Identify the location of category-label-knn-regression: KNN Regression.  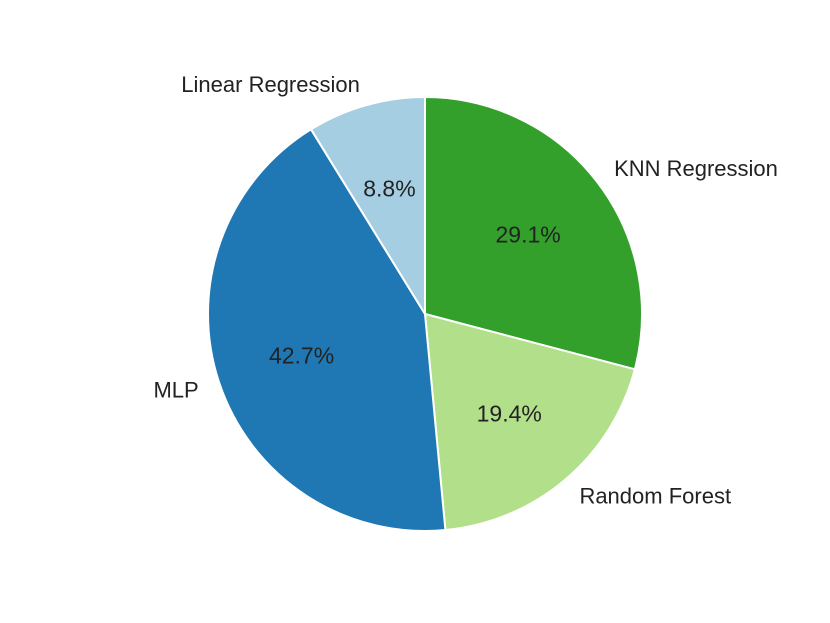
(696, 168).